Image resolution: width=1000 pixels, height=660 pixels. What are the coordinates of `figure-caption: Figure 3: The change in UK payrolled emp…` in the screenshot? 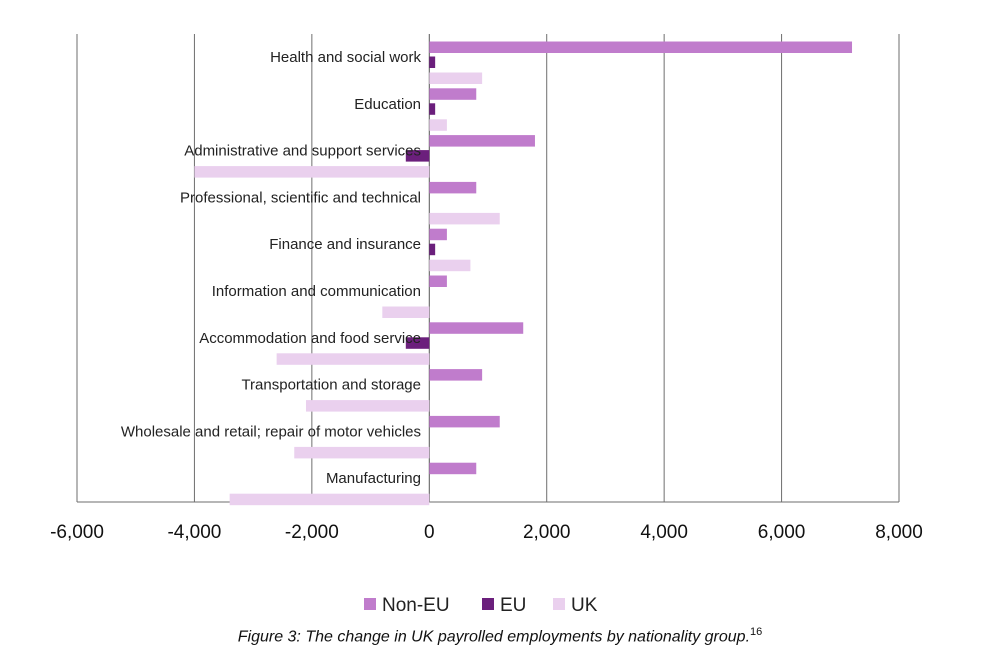 It's located at (500, 636).